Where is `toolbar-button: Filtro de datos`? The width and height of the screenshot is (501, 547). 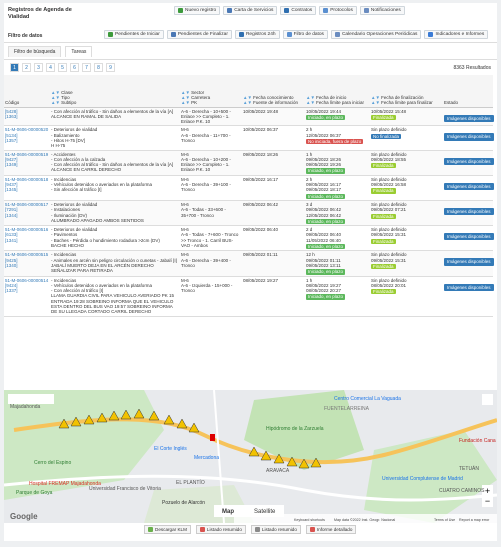 toolbar-button: Filtro de datos is located at coordinates (305, 34).